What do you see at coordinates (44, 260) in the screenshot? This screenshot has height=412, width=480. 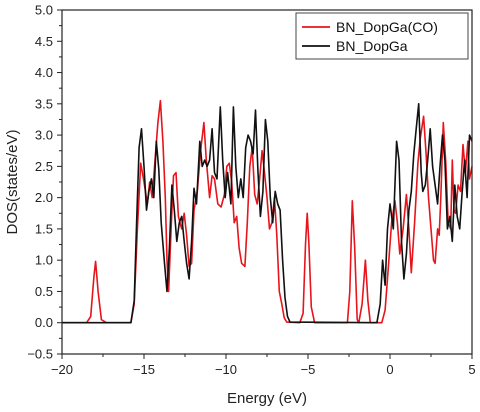 I see `y-tick-label: 1.0` at bounding box center [44, 260].